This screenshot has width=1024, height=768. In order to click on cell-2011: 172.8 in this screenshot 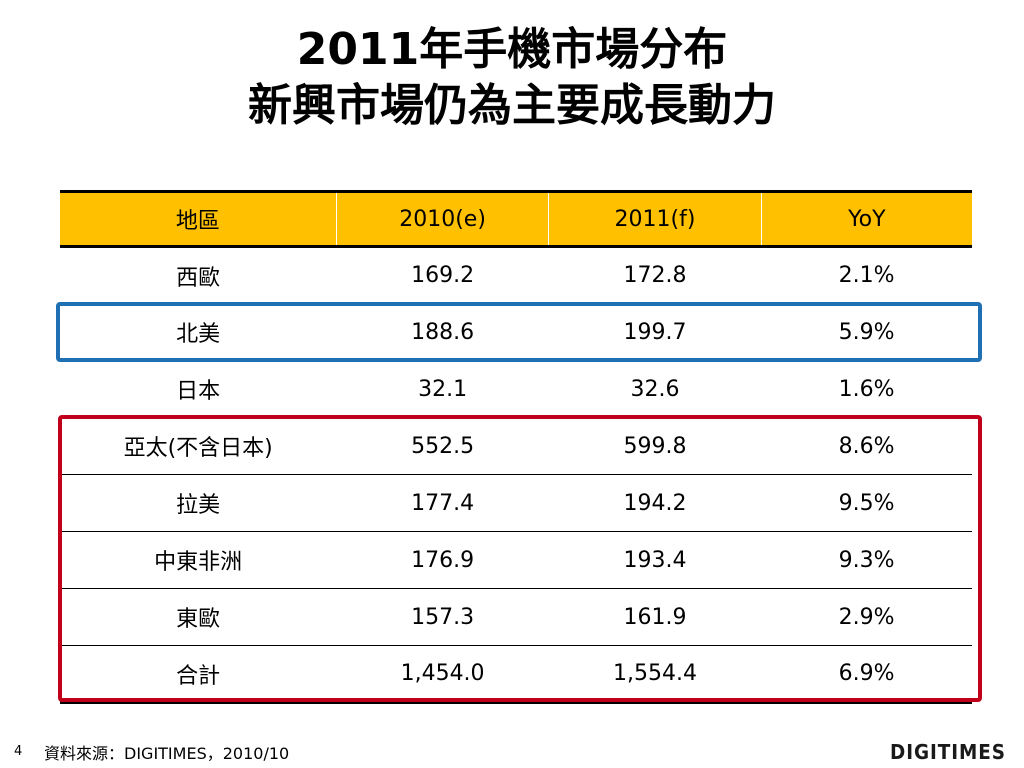, I will do `click(655, 275)`.